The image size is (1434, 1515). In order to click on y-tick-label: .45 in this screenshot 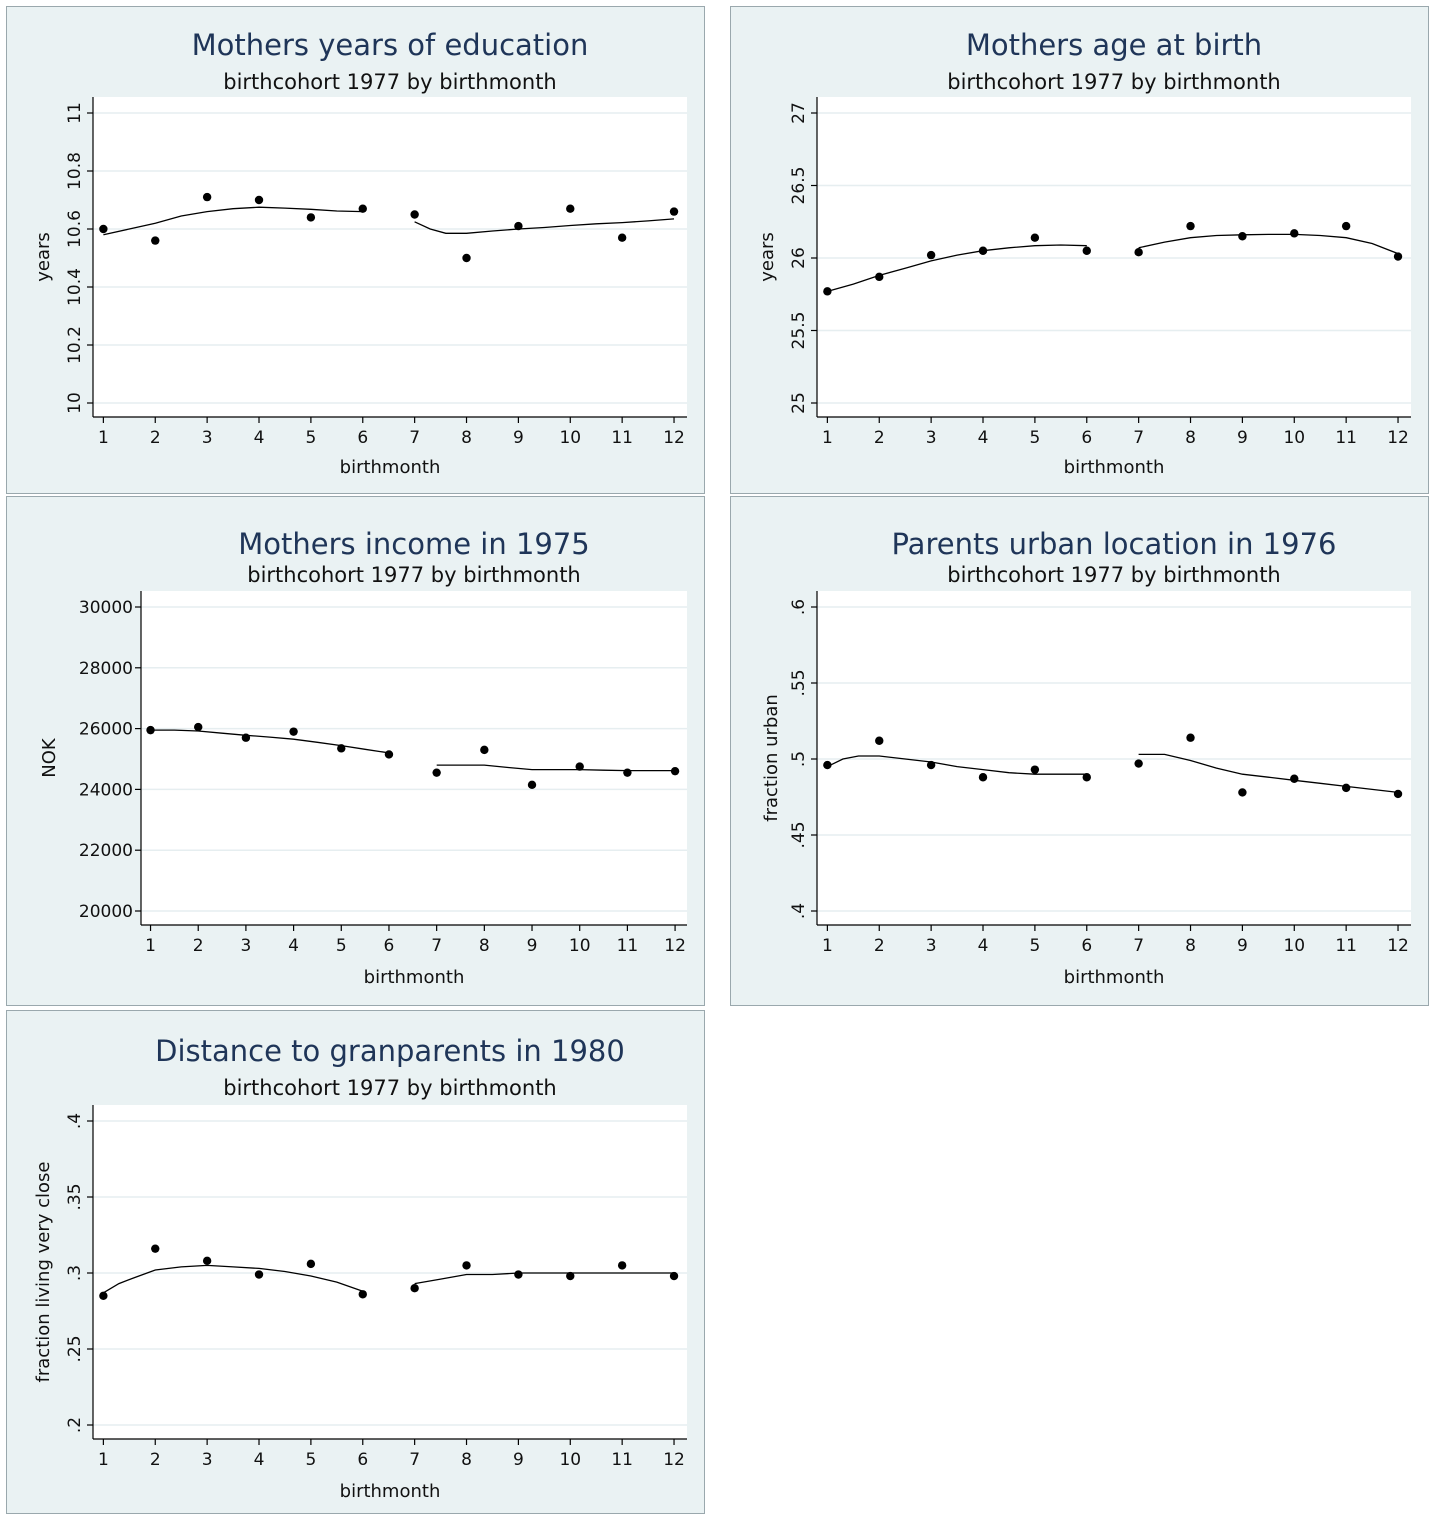, I will do `click(799, 834)`.